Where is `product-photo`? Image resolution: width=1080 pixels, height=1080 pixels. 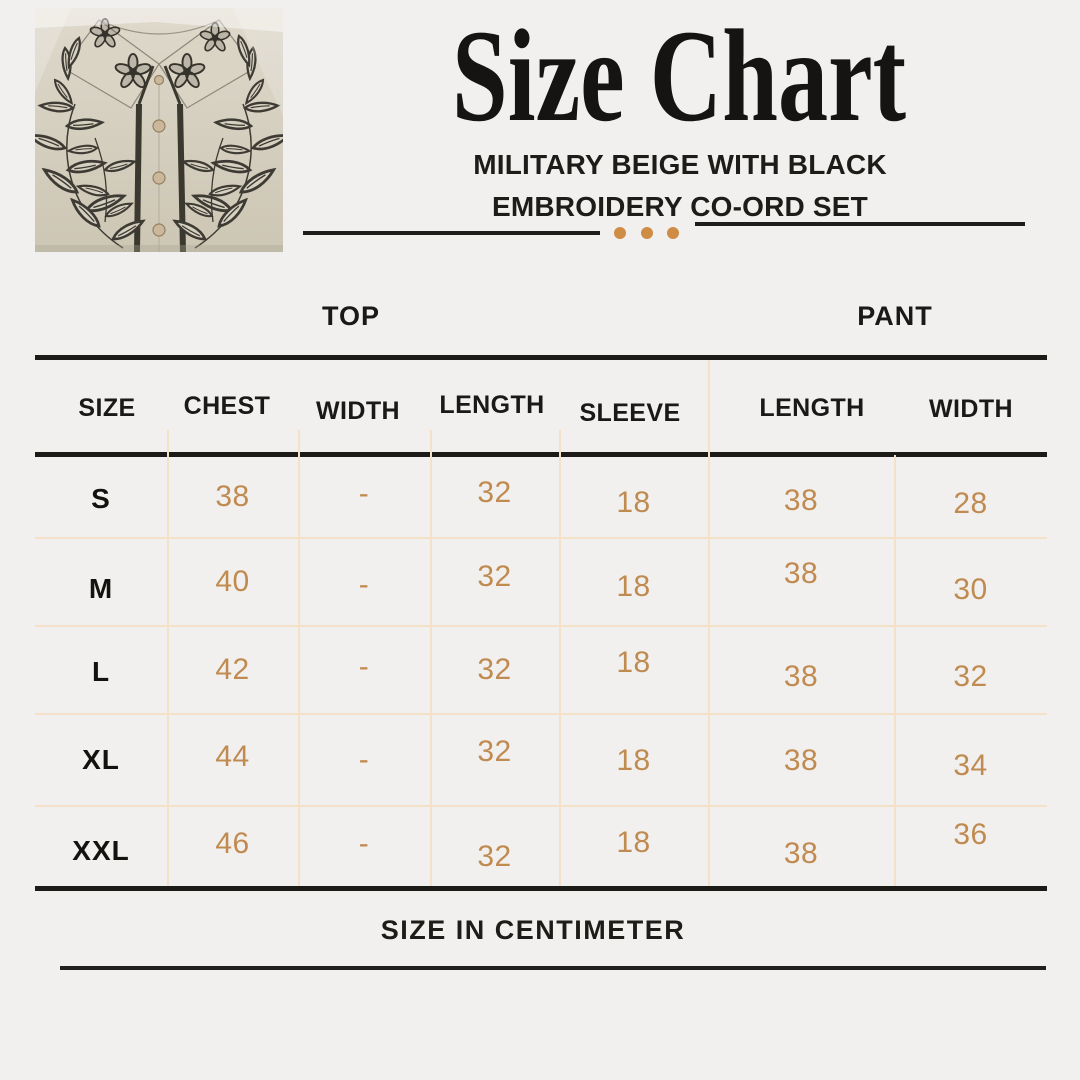
product-photo is located at coordinates (159, 130).